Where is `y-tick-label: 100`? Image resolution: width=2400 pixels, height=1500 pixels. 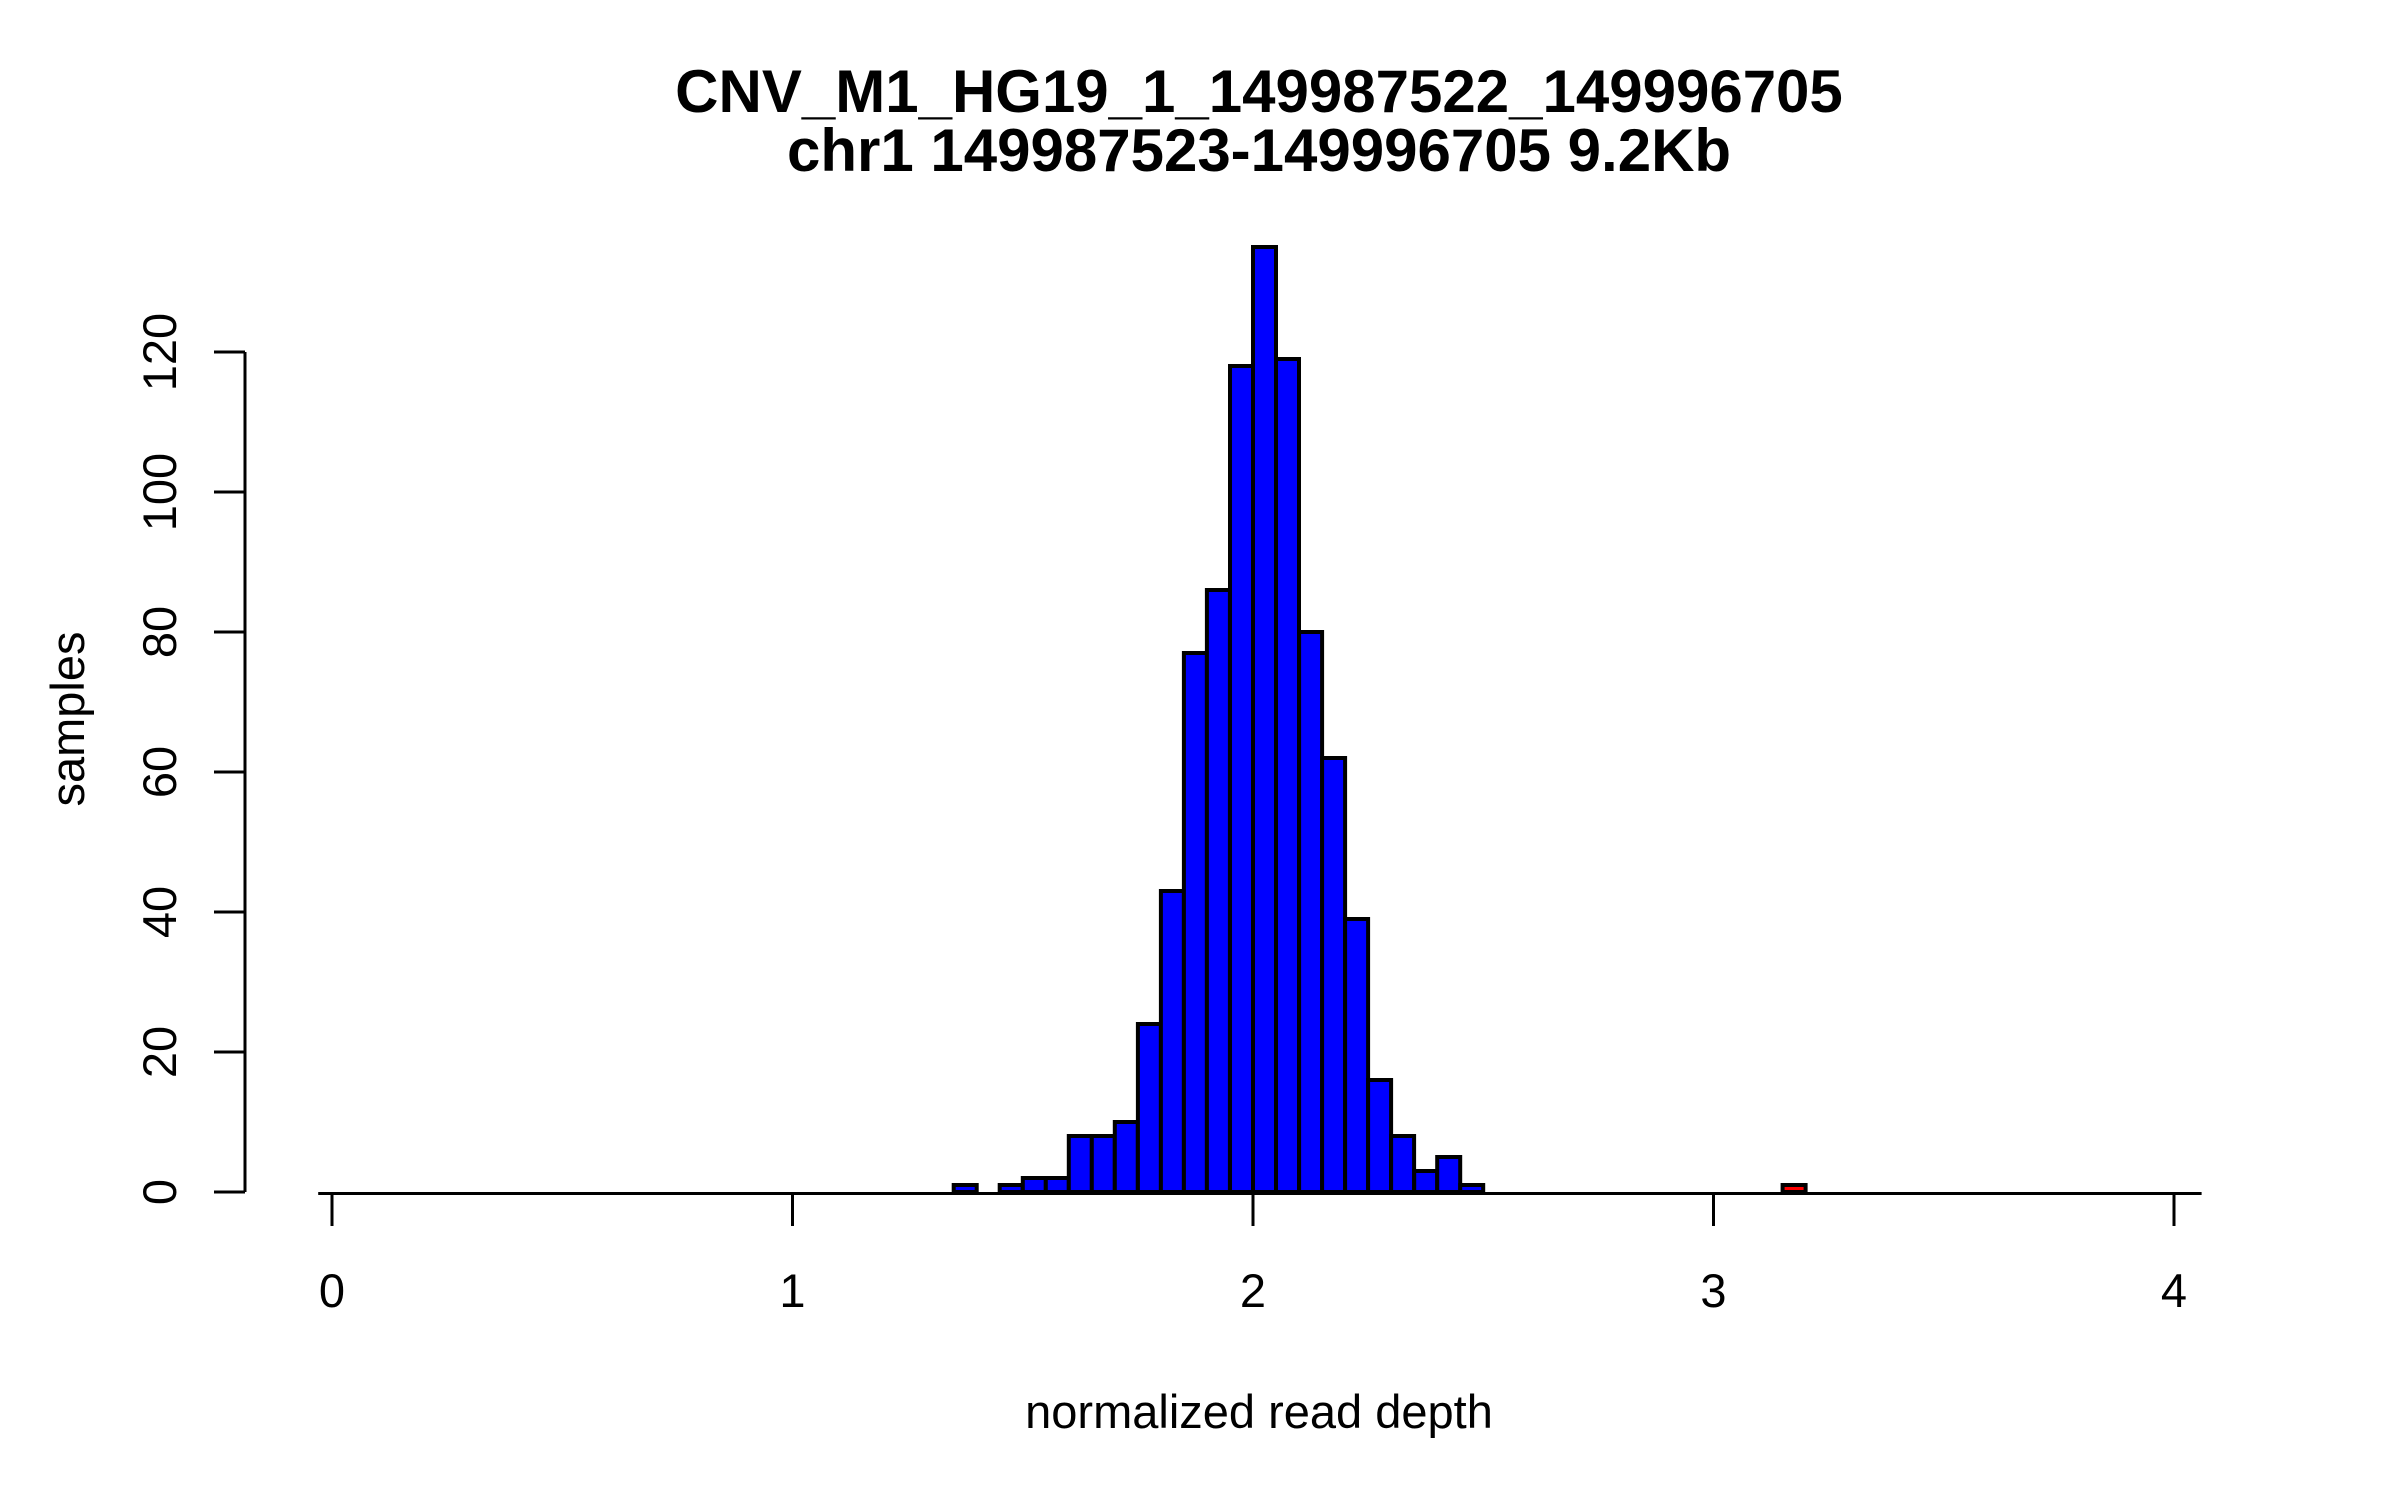 y-tick-label: 100 is located at coordinates (159, 492).